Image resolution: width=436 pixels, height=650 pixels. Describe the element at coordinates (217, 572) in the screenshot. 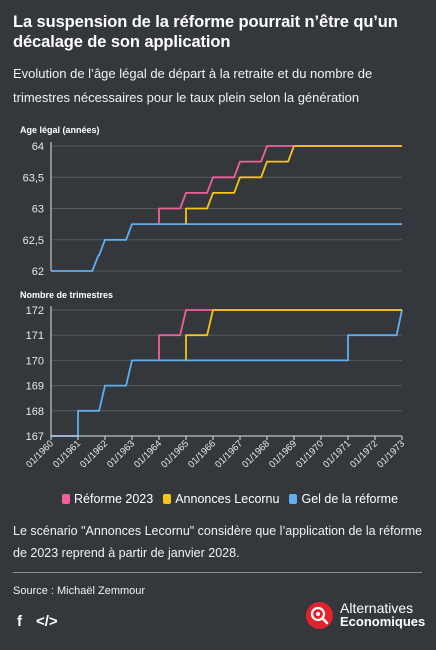

I see `divider` at that location.